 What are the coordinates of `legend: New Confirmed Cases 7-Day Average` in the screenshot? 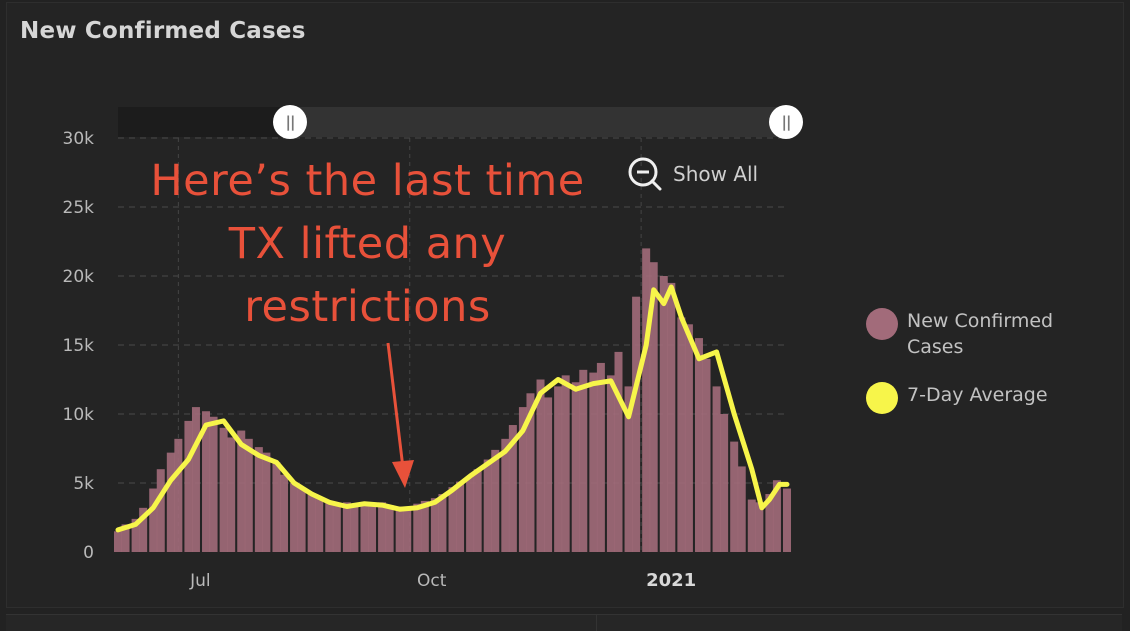 It's located at (986, 372).